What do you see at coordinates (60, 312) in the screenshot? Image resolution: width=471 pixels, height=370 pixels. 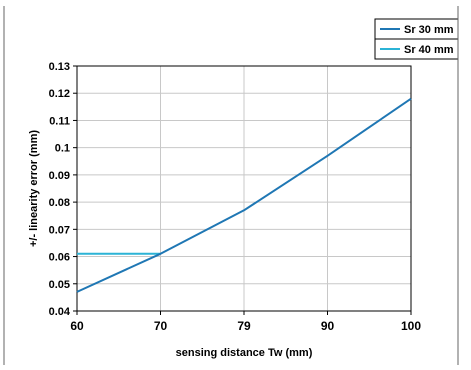 I see `y-tick-label: 0.04` at bounding box center [60, 312].